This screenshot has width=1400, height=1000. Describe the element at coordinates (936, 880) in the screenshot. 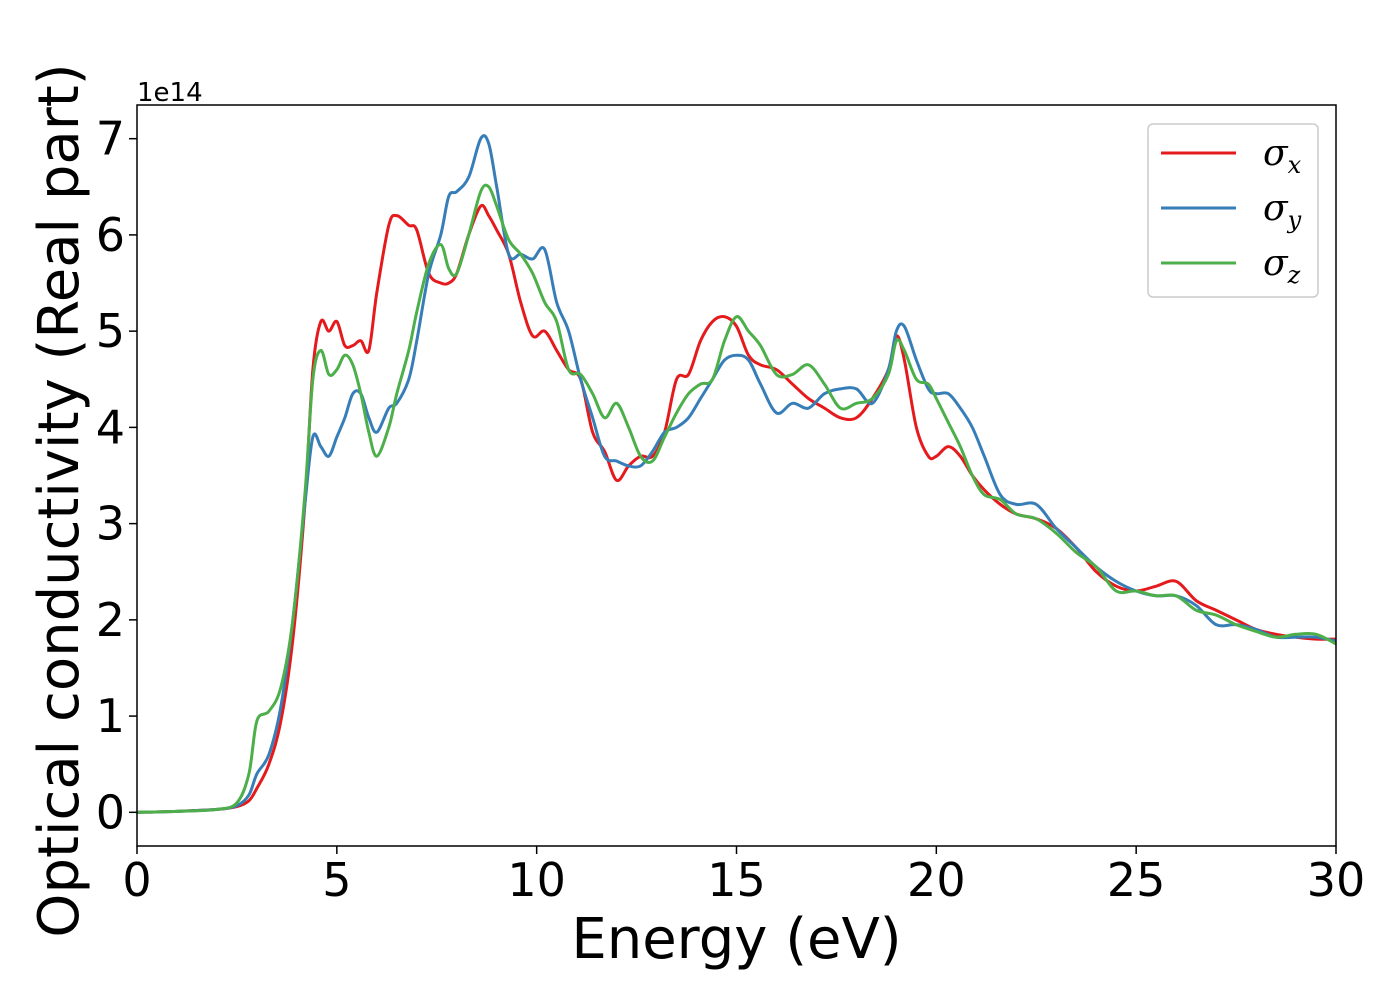

I see `x-tick-label: 20` at that location.